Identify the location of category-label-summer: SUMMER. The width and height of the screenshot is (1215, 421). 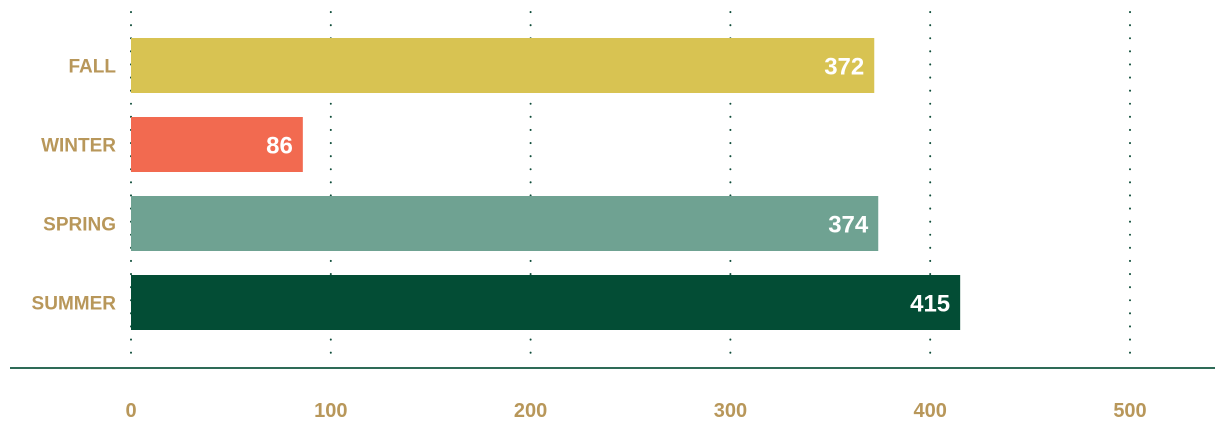
(74, 304).